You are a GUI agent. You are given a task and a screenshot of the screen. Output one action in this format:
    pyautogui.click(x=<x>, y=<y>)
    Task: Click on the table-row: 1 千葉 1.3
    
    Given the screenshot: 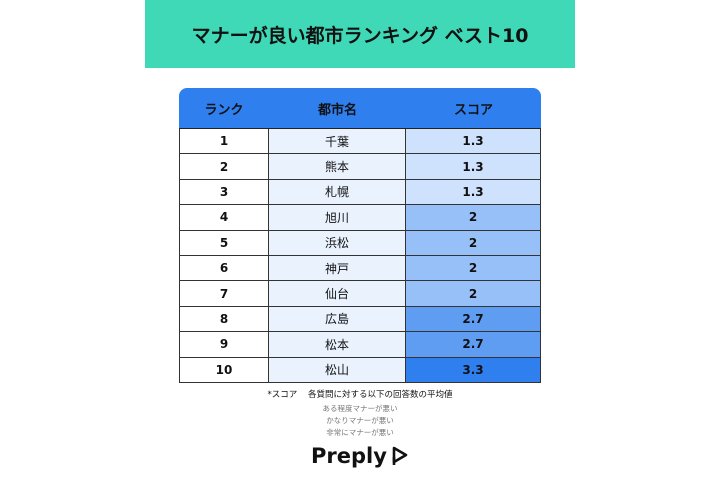 What is the action you would take?
    pyautogui.click(x=360, y=142)
    